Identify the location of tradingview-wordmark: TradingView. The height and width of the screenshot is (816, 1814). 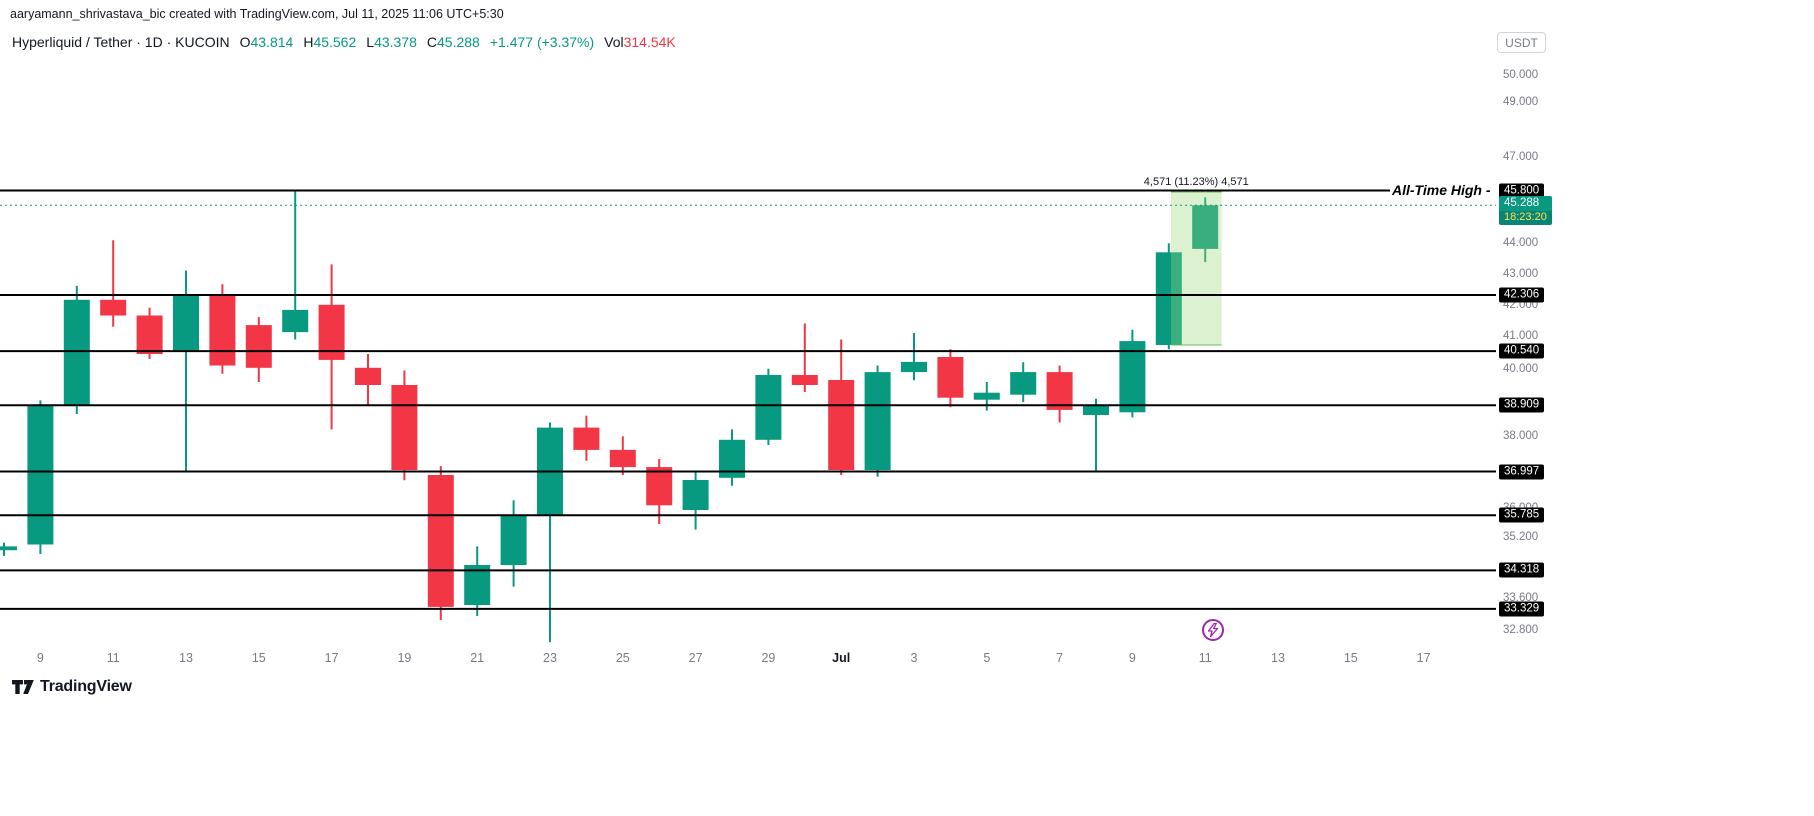
(86, 686).